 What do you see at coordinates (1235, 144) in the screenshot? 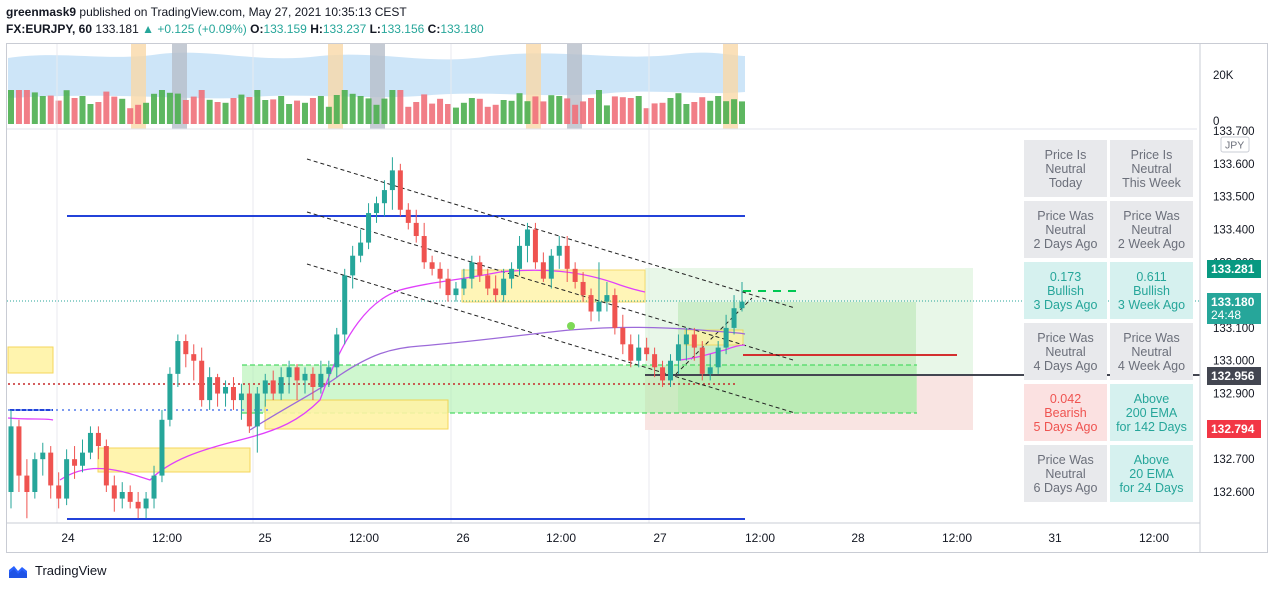
I see `currency-badge` at bounding box center [1235, 144].